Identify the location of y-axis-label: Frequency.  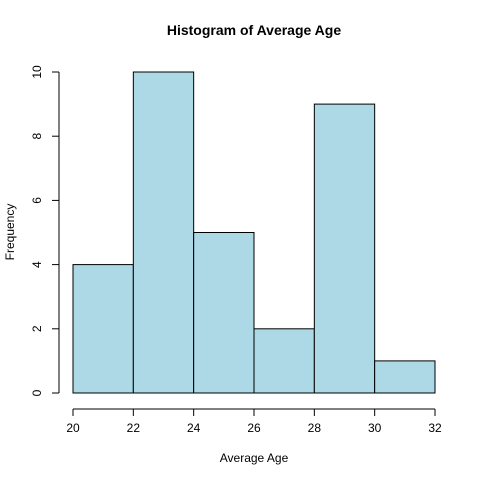
(10, 232).